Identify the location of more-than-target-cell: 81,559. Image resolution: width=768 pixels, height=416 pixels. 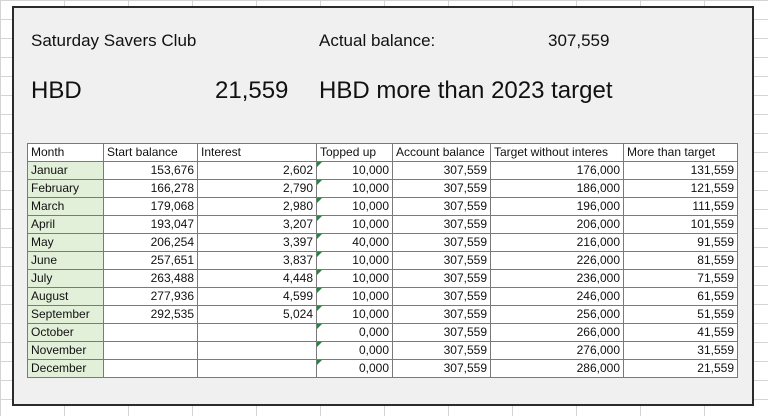
(680, 260).